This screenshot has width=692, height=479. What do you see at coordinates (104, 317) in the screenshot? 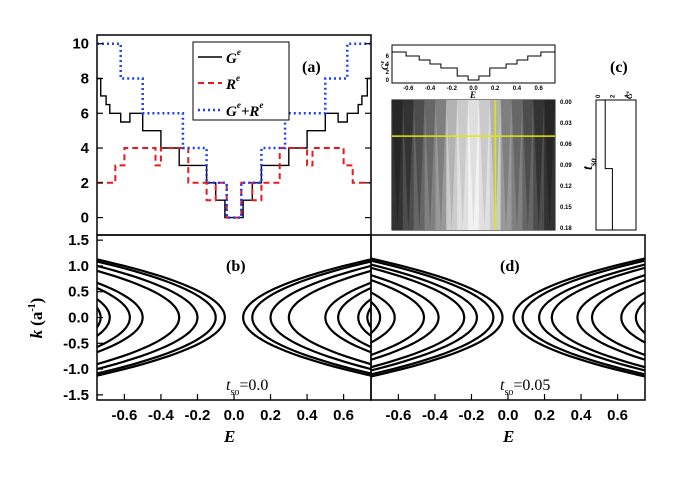
I see `panel-b-band-6-neg` at bounding box center [104, 317].